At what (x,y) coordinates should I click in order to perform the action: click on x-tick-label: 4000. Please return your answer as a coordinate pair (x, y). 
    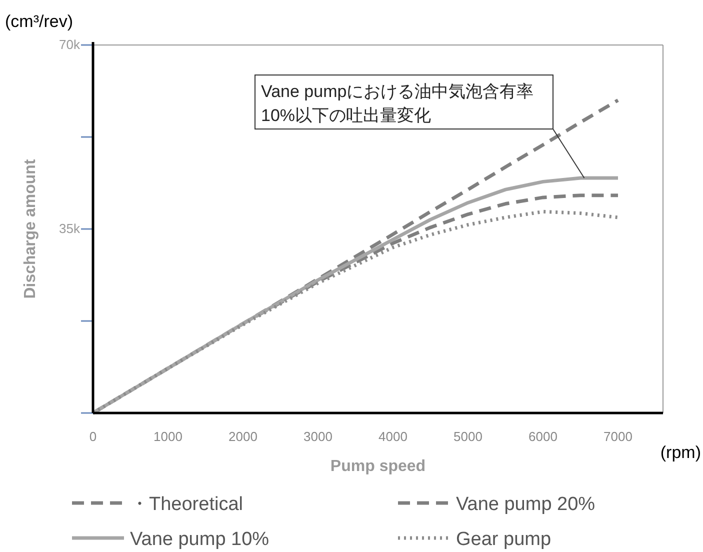
    Looking at the image, I should click on (393, 436).